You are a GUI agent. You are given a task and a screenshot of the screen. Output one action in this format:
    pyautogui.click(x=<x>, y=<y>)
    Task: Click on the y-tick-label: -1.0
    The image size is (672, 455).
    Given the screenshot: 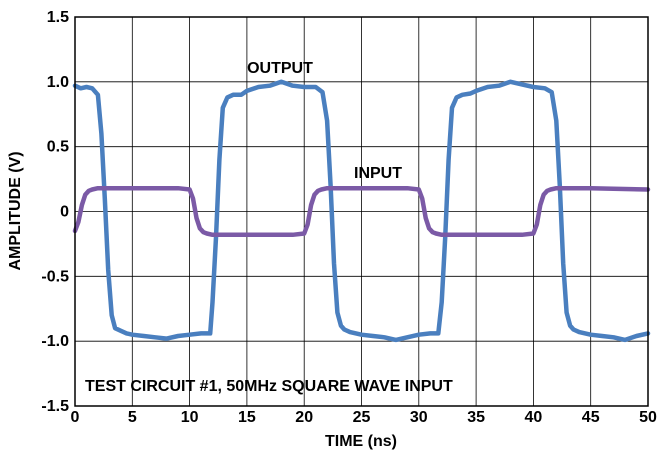 What is the action you would take?
    pyautogui.click(x=55, y=341)
    